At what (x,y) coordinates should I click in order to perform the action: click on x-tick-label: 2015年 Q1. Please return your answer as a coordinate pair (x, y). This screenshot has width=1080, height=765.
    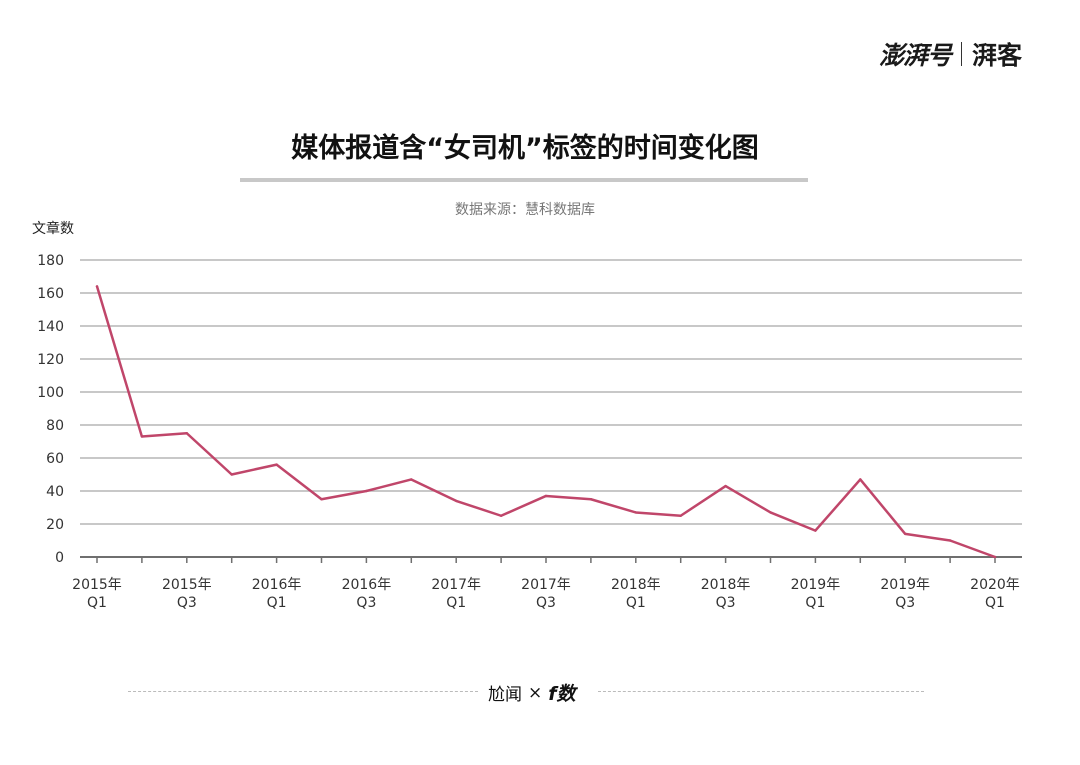
    Looking at the image, I should click on (97, 594).